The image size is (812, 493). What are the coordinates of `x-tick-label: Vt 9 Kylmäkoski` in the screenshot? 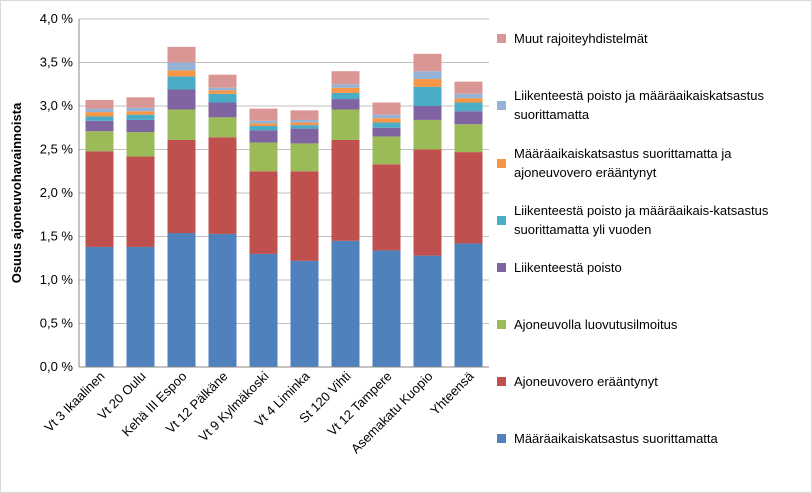 It's located at (234, 406).